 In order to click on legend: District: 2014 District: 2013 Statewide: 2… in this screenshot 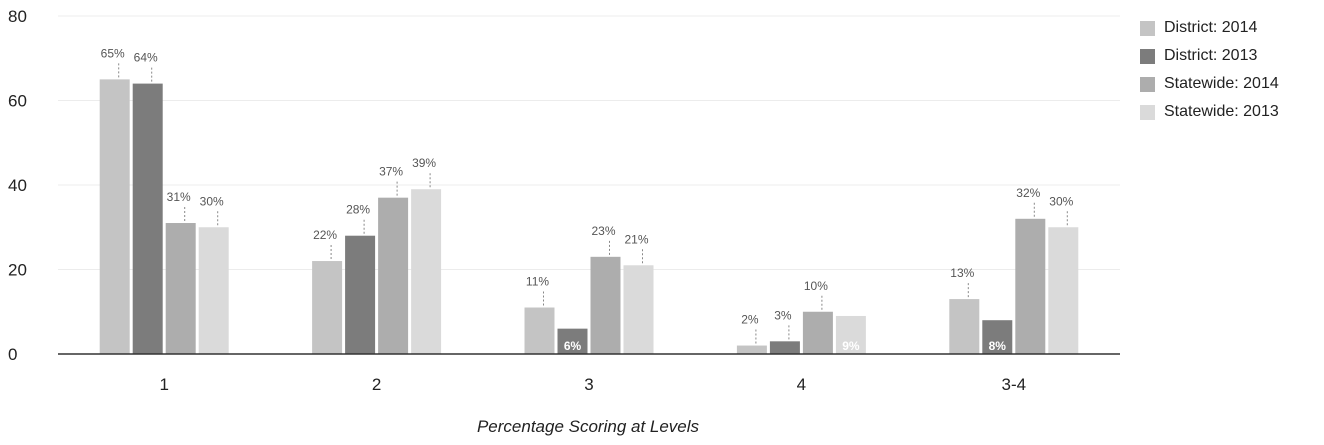, I will do `click(1209, 70)`.